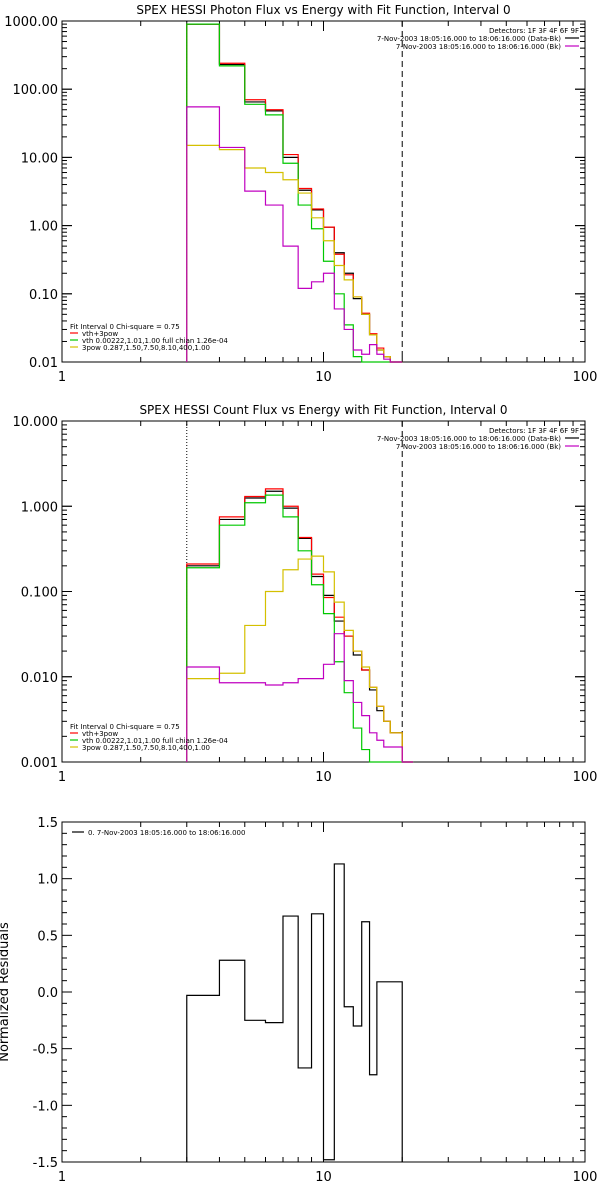 The width and height of the screenshot is (600, 1200). What do you see at coordinates (43, 227) in the screenshot?
I see `y-tick-label: 1.00` at bounding box center [43, 227].